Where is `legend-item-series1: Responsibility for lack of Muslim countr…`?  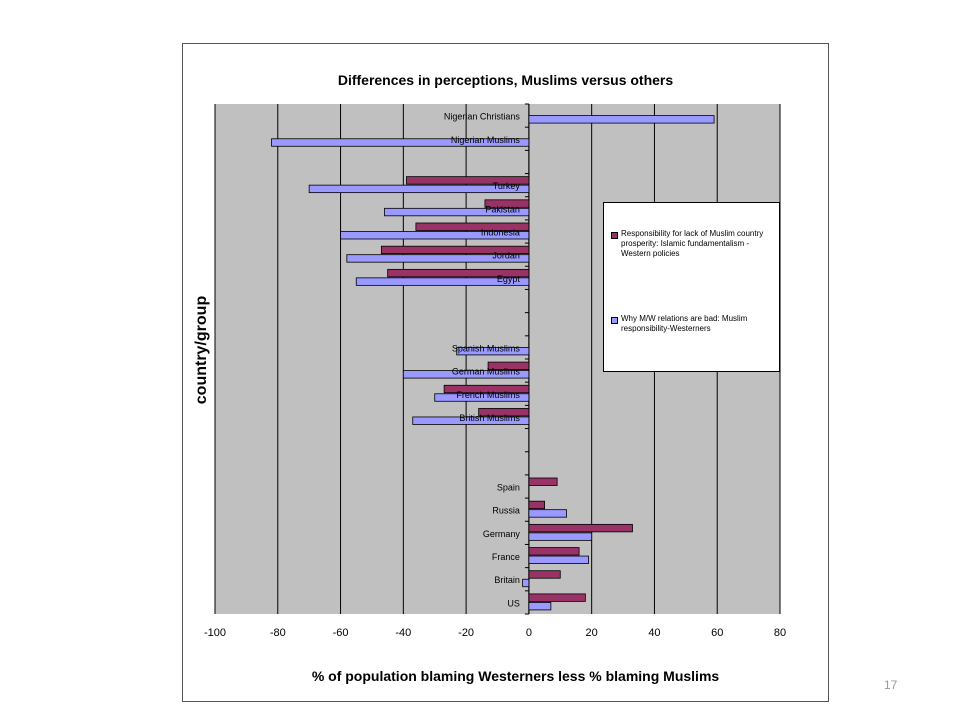
legend-item-series1: Responsibility for lack of Muslim countr… is located at coordinates (693, 244).